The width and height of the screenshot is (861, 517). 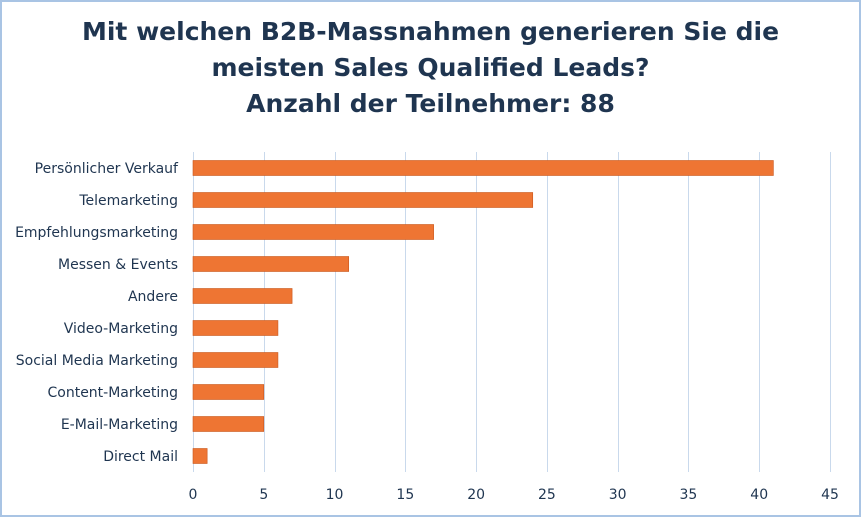 I want to click on x-axis-tick-labels: 0 5 10 15 20 25 30 35 40 45, so click(x=514, y=495).